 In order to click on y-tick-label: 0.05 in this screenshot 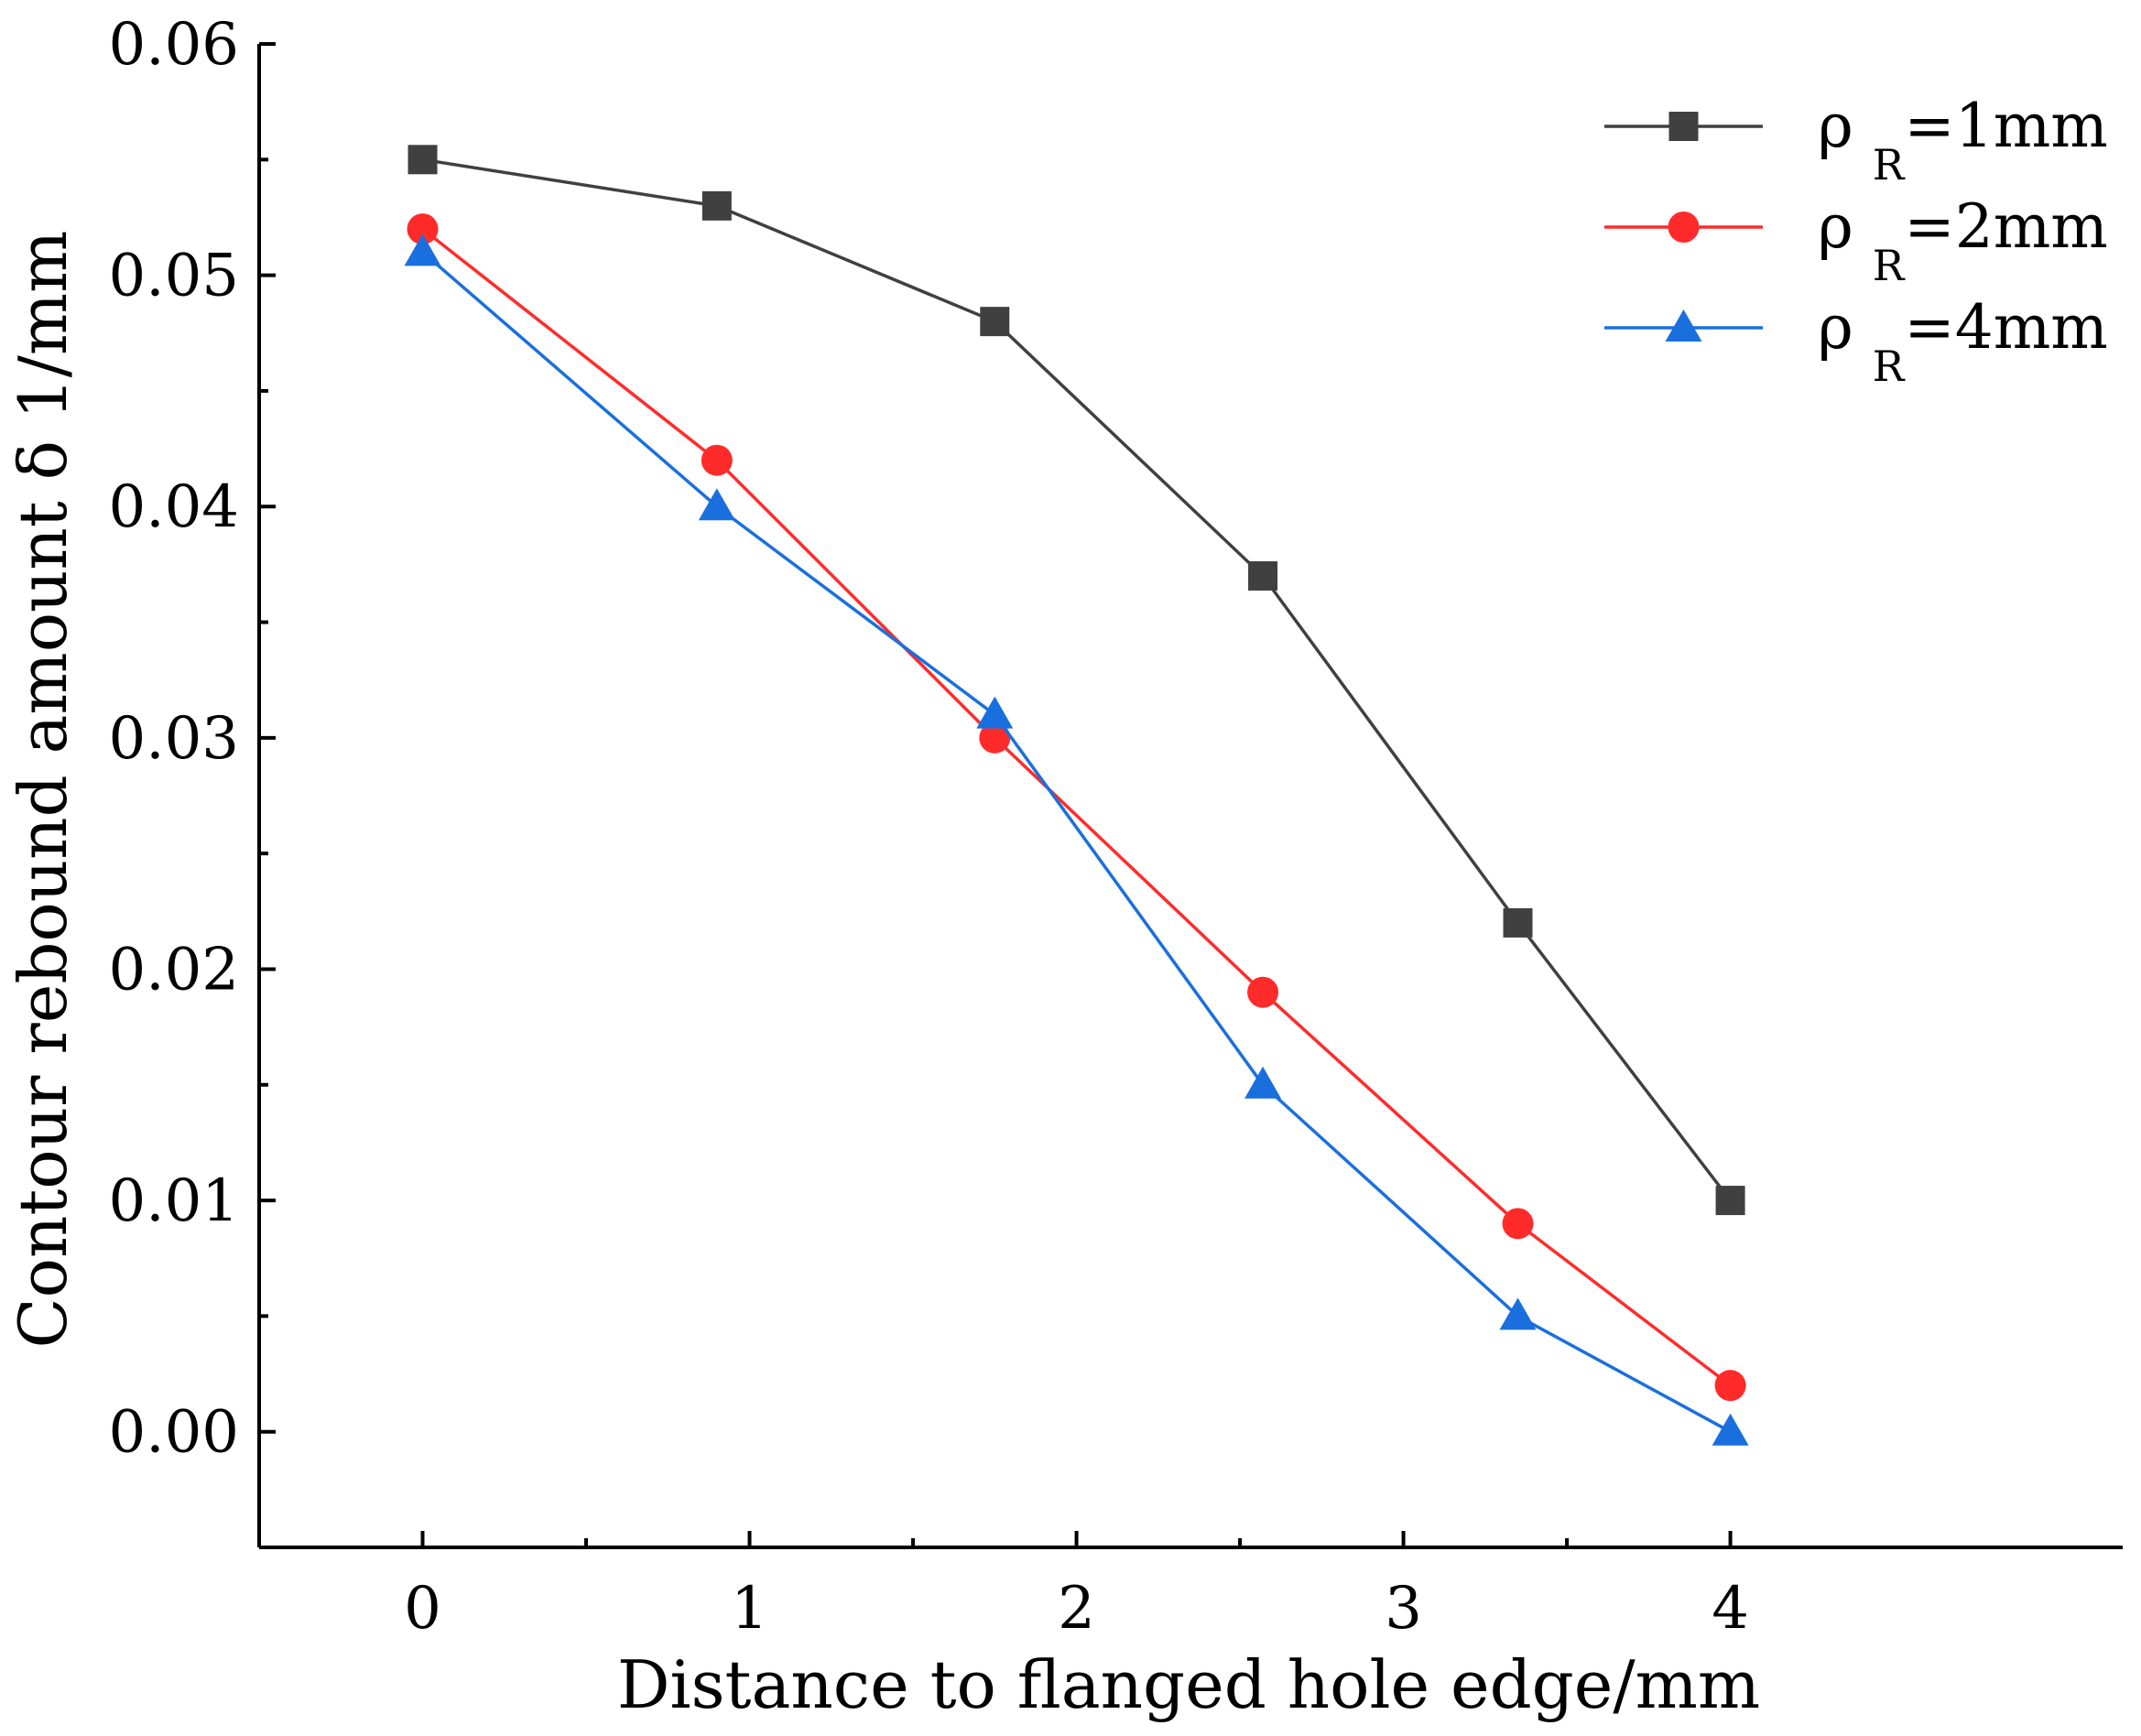, I will do `click(174, 276)`.